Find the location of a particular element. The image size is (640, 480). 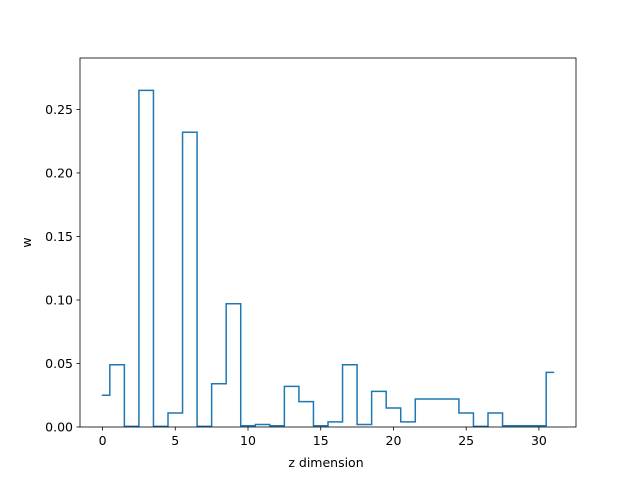

x-axis-ticks: 0 5 10 15 20 25 30 is located at coordinates (323, 437).